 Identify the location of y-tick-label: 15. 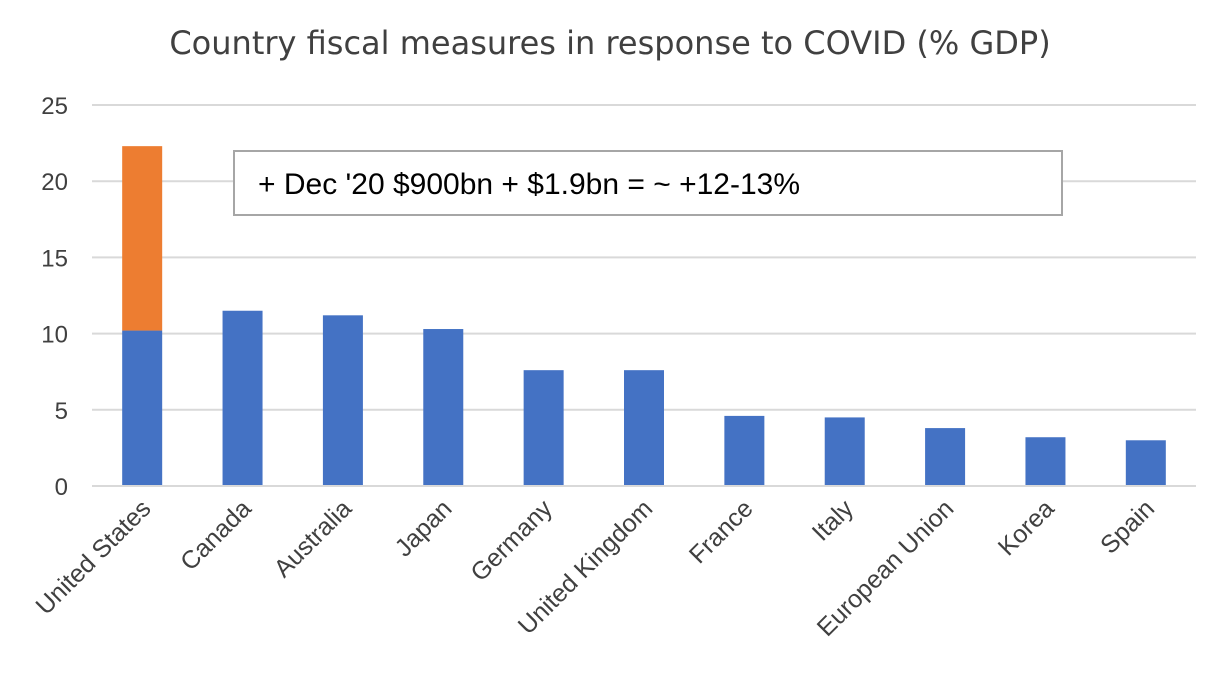
(54, 258).